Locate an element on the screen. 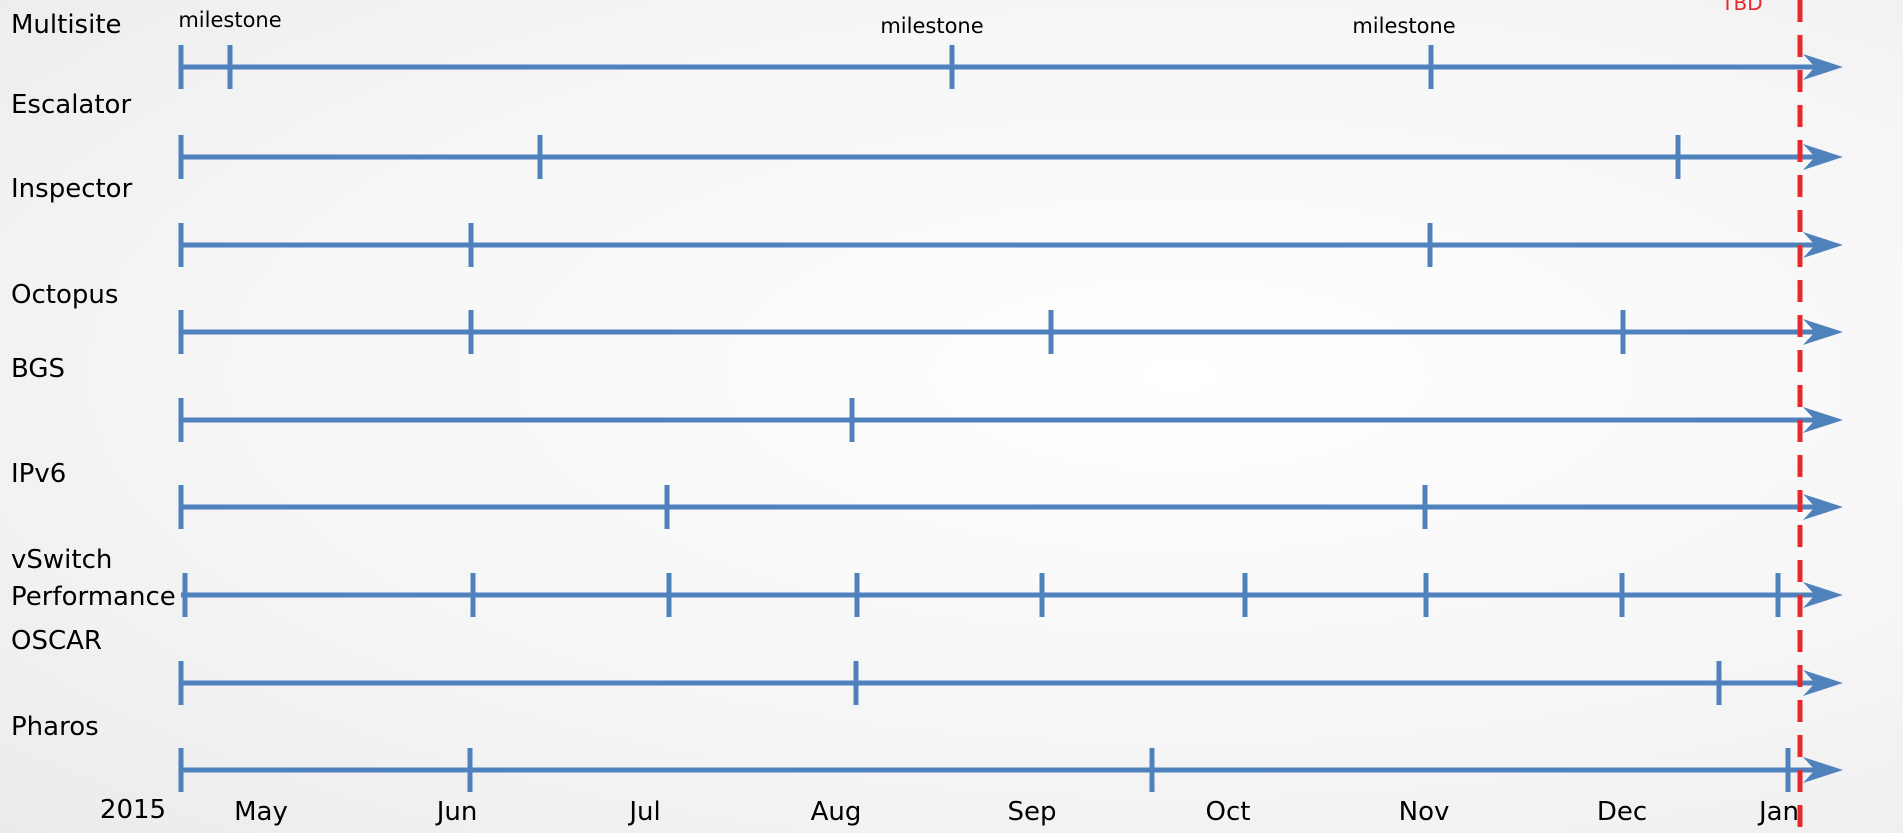 Image resolution: width=1903 pixels, height=833 pixels. timeline-row: Escalator is located at coordinates (927, 134).